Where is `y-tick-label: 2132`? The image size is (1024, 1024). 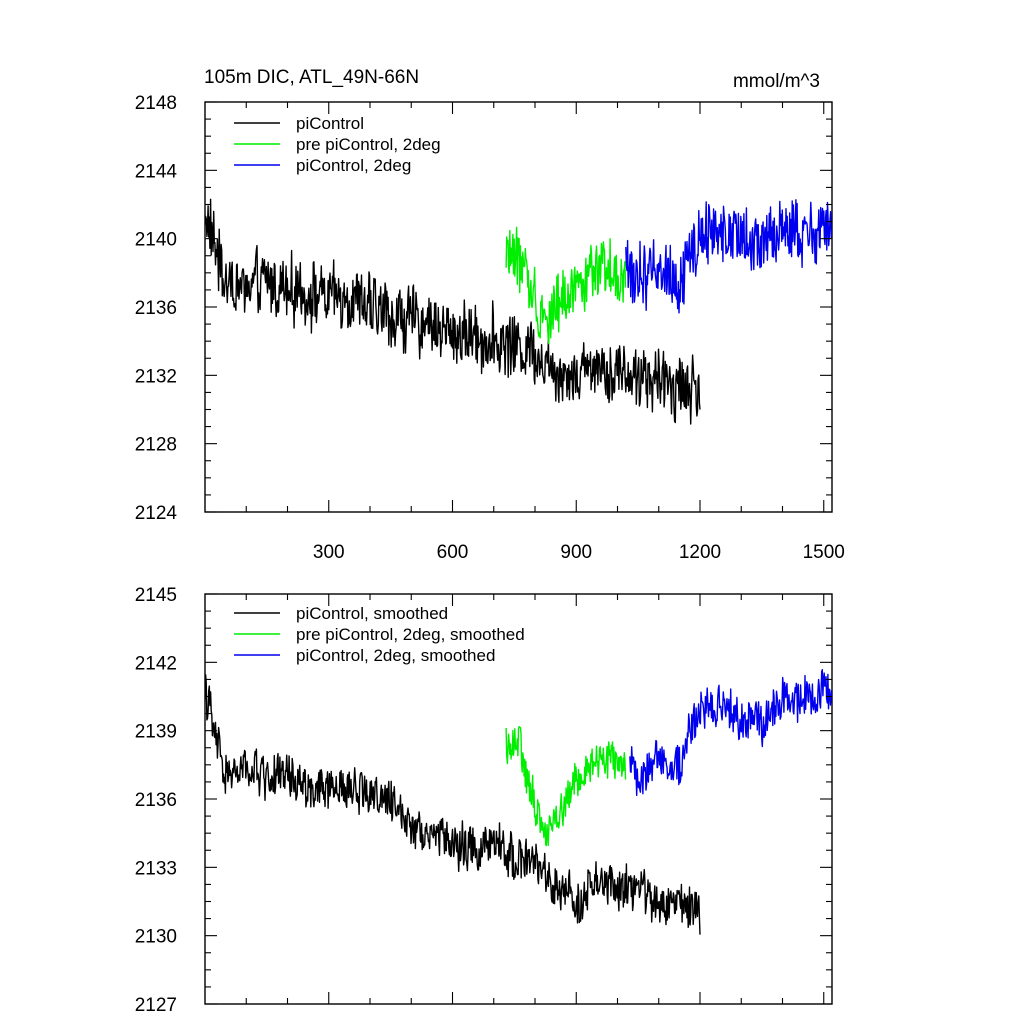 y-tick-label: 2132 is located at coordinates (156, 376).